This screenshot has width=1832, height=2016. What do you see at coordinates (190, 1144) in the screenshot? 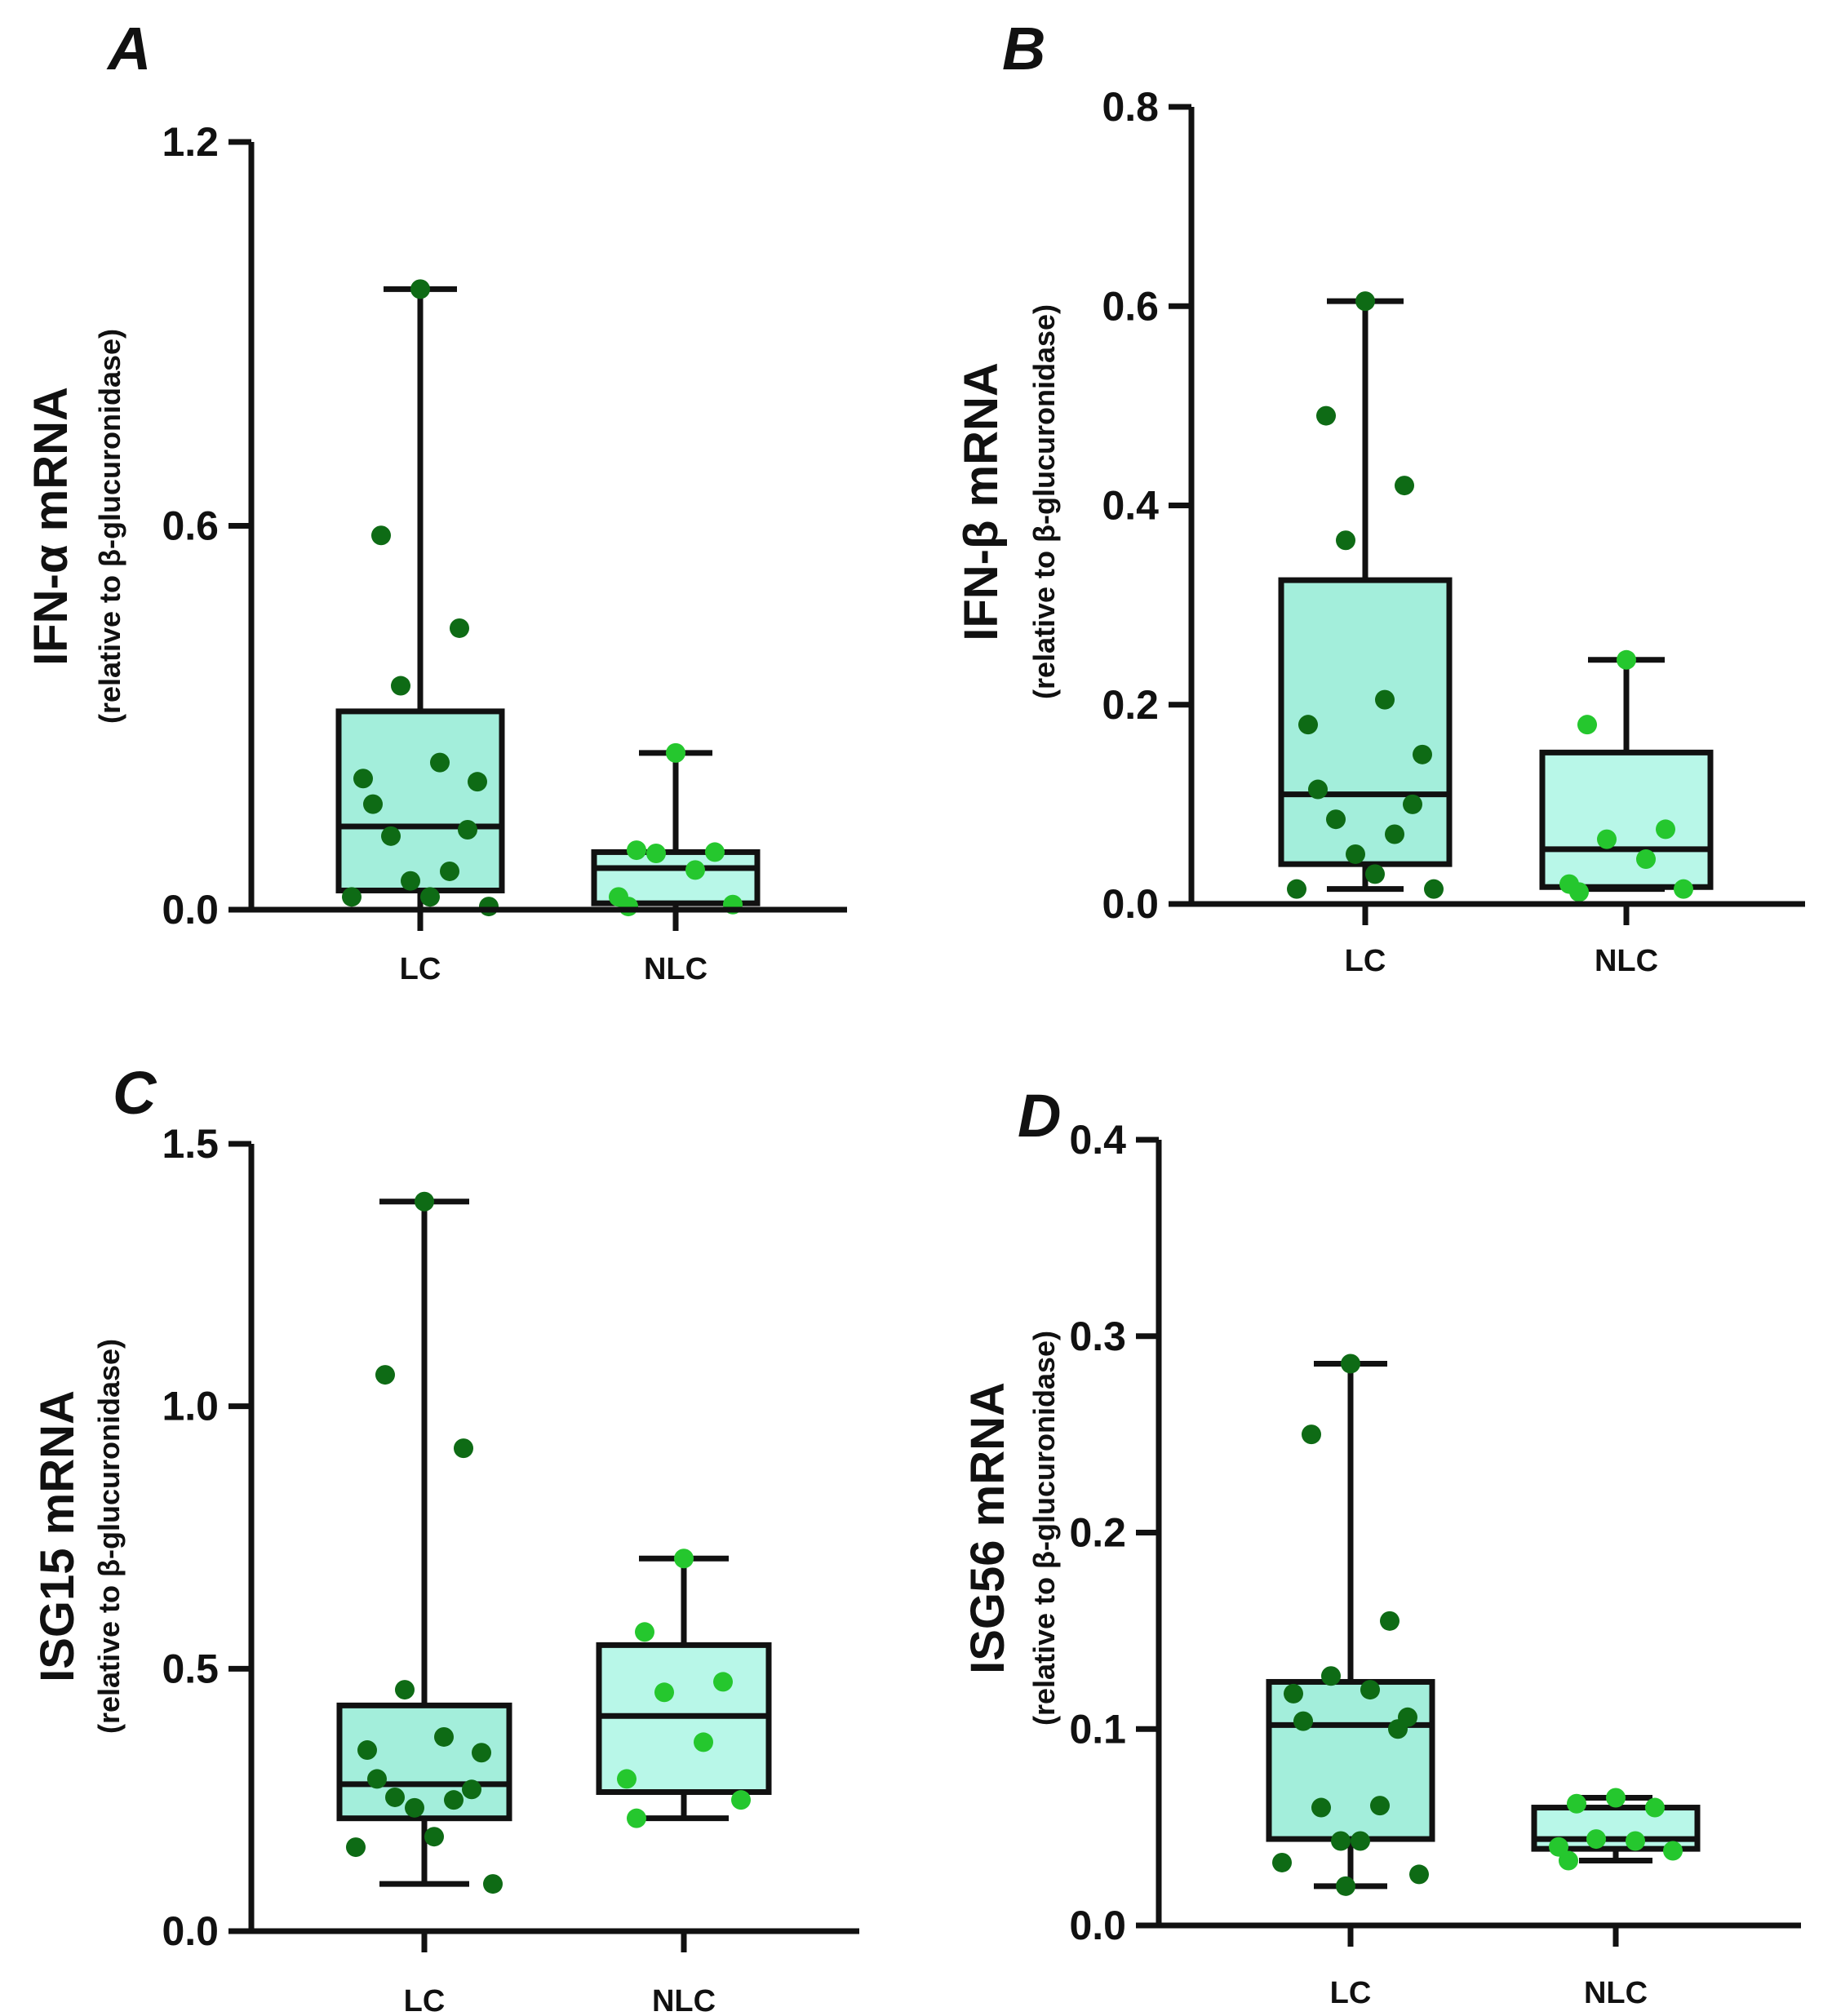
I see `y-tick-label: 1.5` at bounding box center [190, 1144].